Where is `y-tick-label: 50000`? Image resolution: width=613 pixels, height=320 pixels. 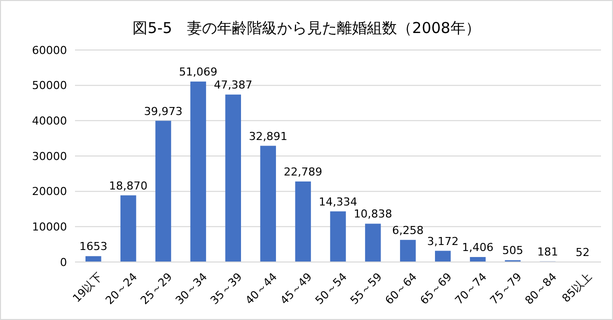 y-tick-label: 50000 is located at coordinates (49, 85).